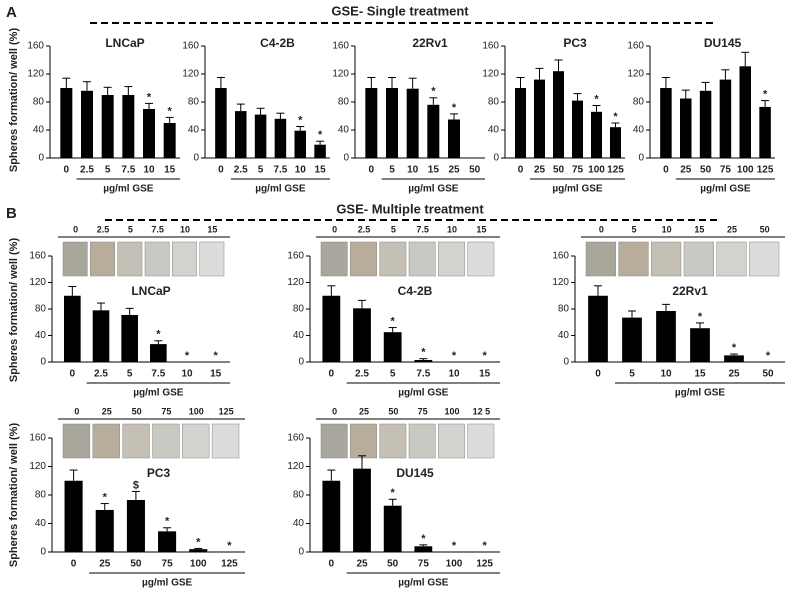 The height and width of the screenshot is (593, 800). Describe the element at coordinates (364, 229) in the screenshot. I see `image-label: 2.5` at that location.